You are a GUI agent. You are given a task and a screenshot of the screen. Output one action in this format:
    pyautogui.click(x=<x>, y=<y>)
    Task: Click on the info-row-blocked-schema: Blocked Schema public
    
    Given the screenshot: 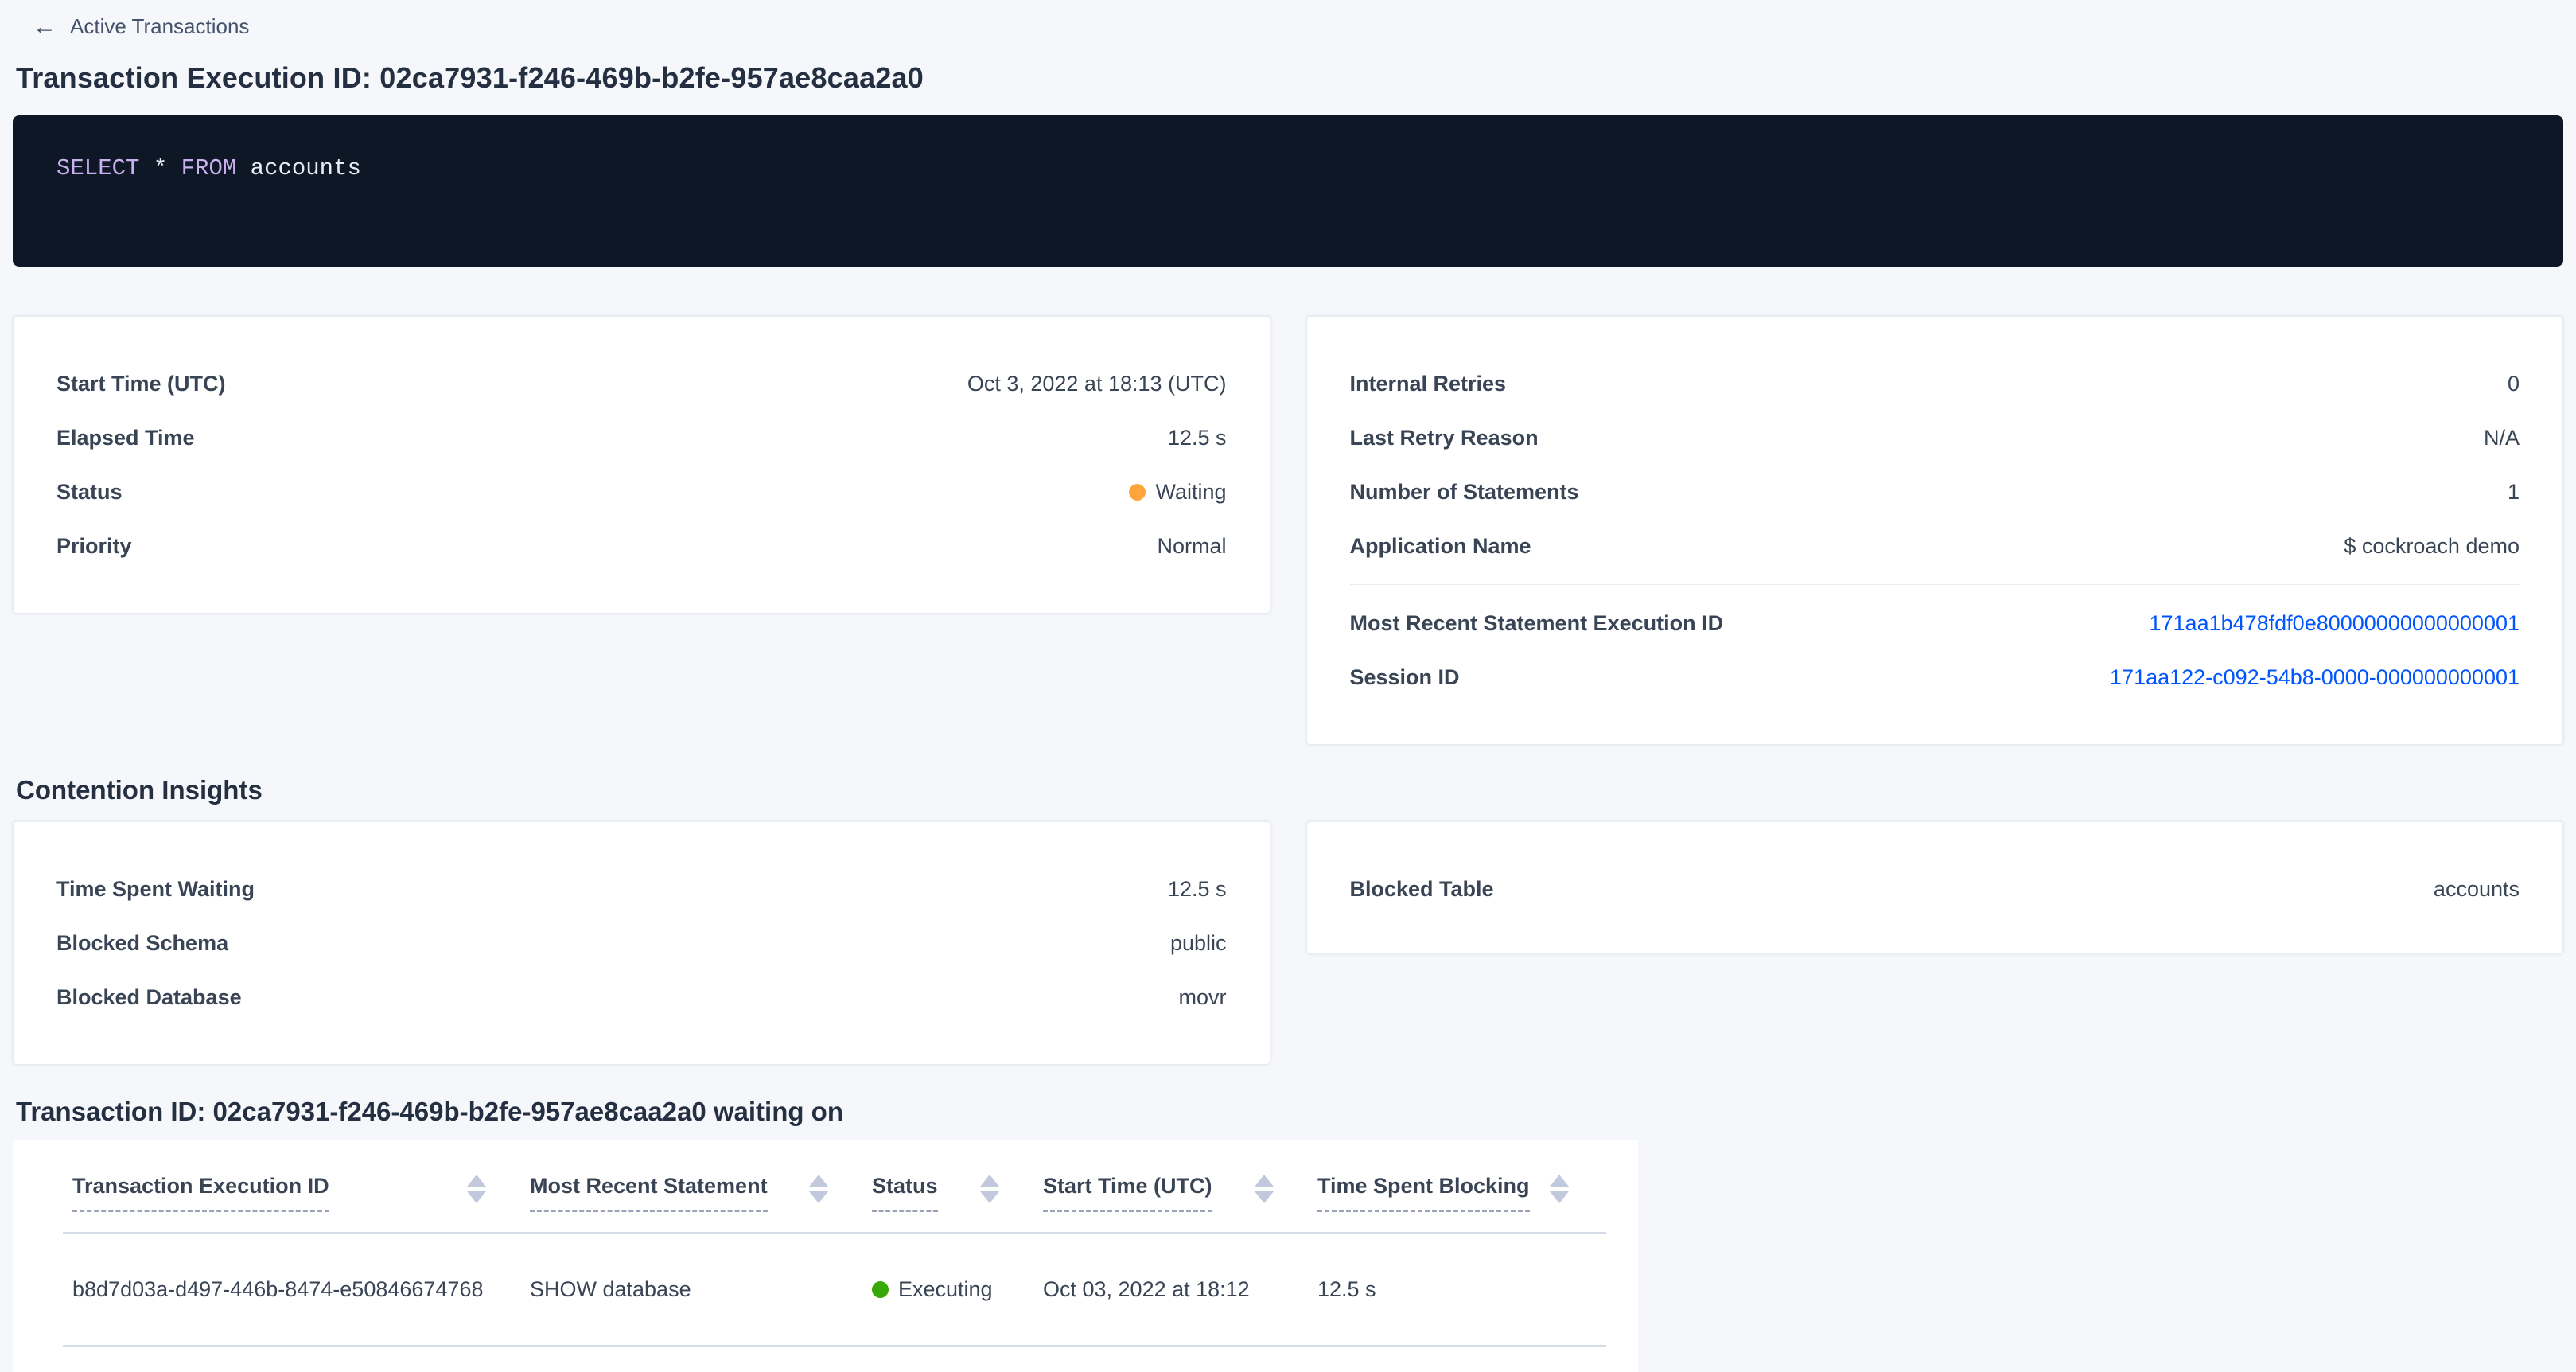 What is the action you would take?
    pyautogui.click(x=642, y=943)
    